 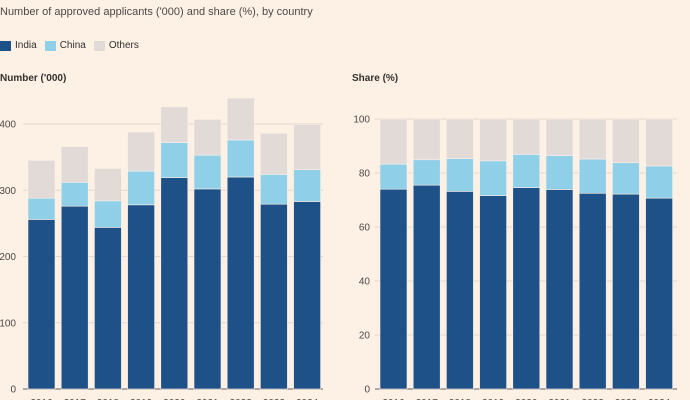 I want to click on bar-share-2016-india, so click(x=393, y=289).